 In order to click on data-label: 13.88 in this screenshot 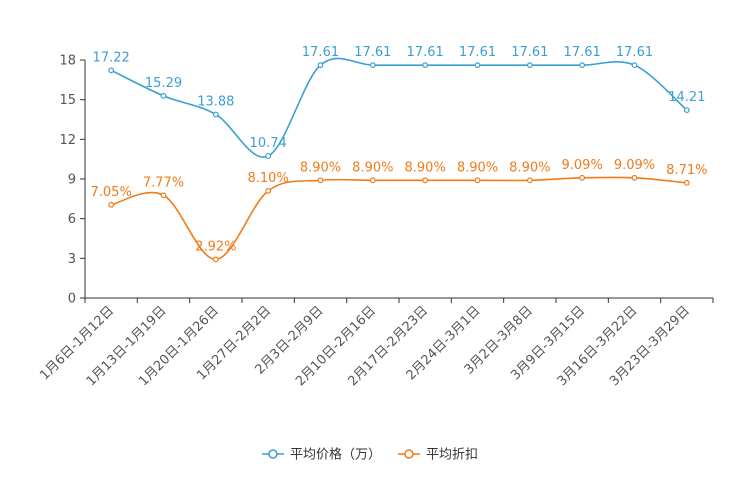, I will do `click(215, 101)`.